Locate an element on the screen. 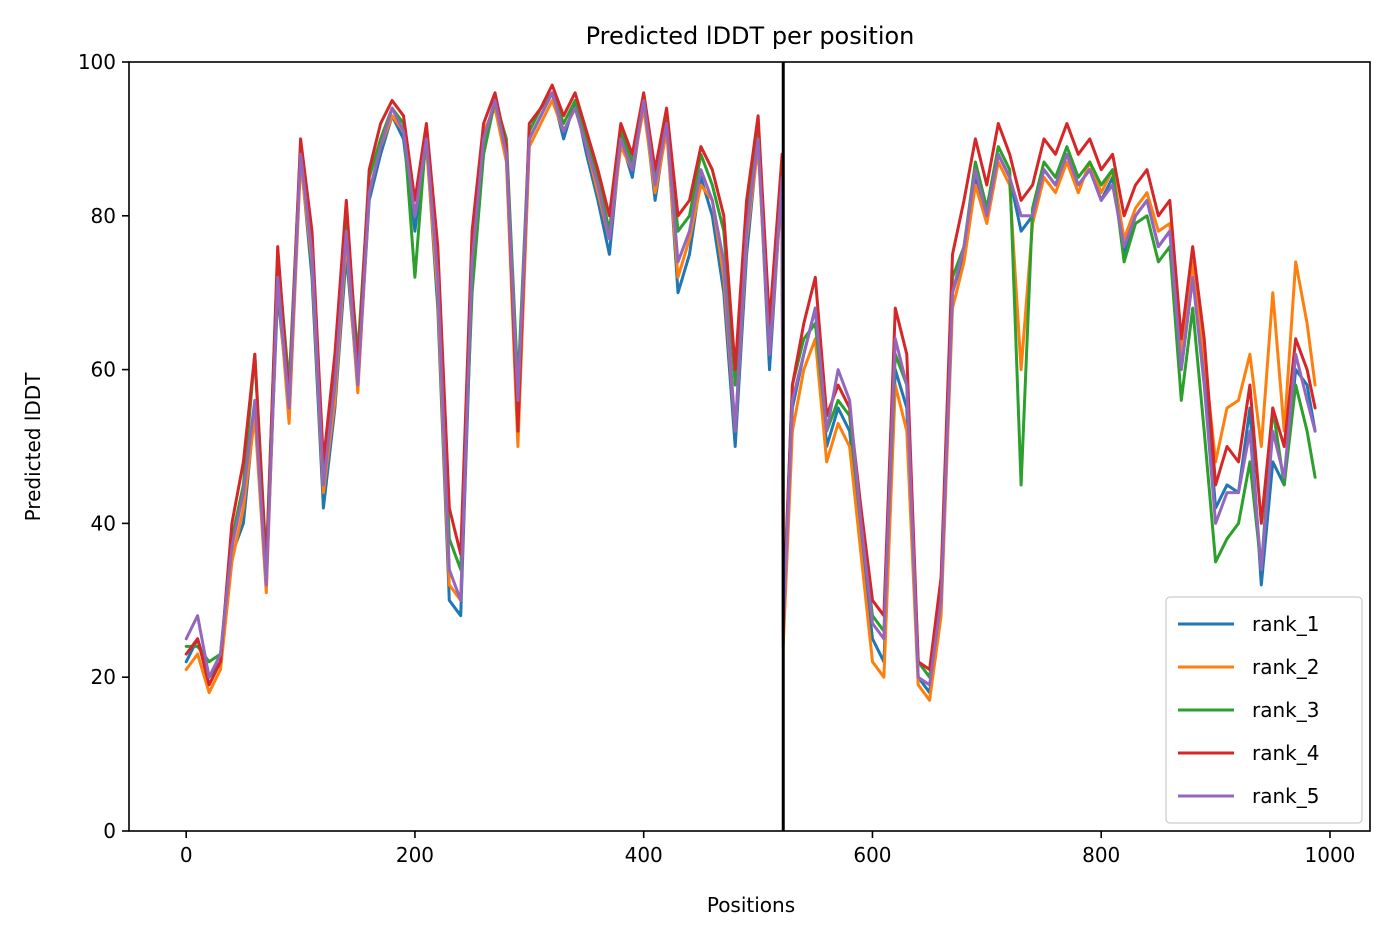  legend-box is located at coordinates (1264, 710).